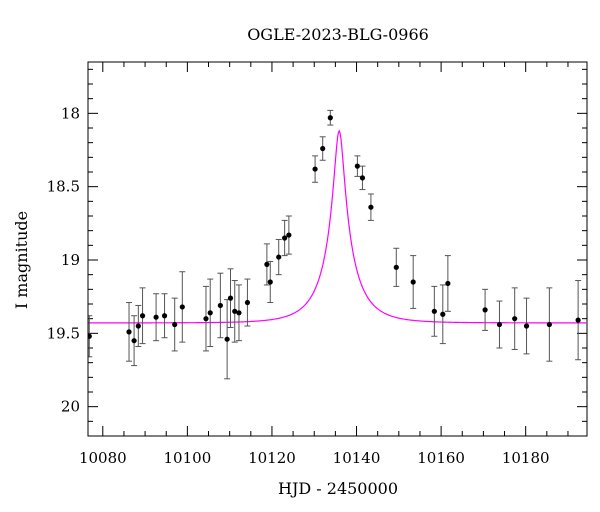 The width and height of the screenshot is (600, 512). I want to click on x-tick-label: 10180, so click(526, 458).